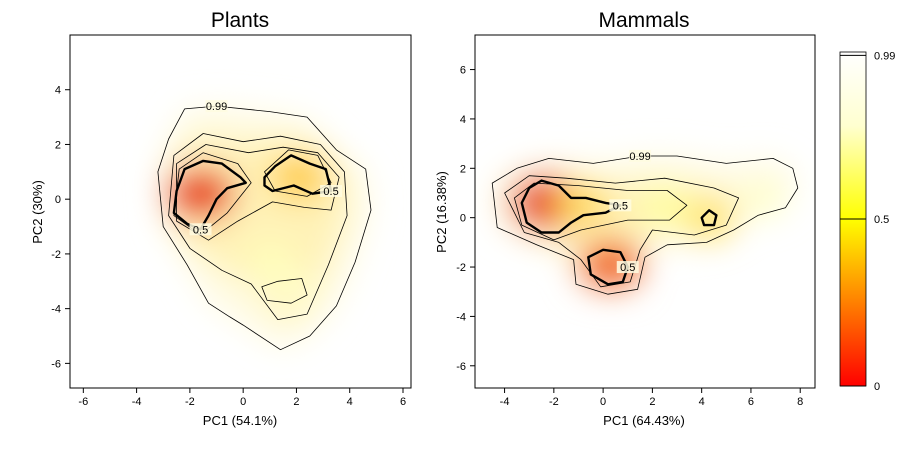 The height and width of the screenshot is (460, 920). I want to click on mammals-x-axis: -4 -2 0 2 4 6 8, so click(651, 398).